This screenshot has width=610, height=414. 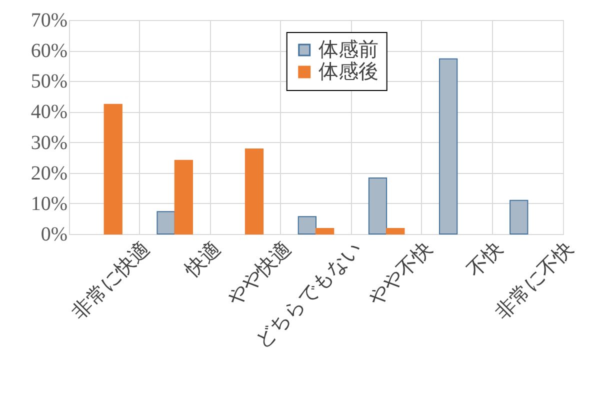 I want to click on y-tick-label: 50%, so click(x=49, y=81).